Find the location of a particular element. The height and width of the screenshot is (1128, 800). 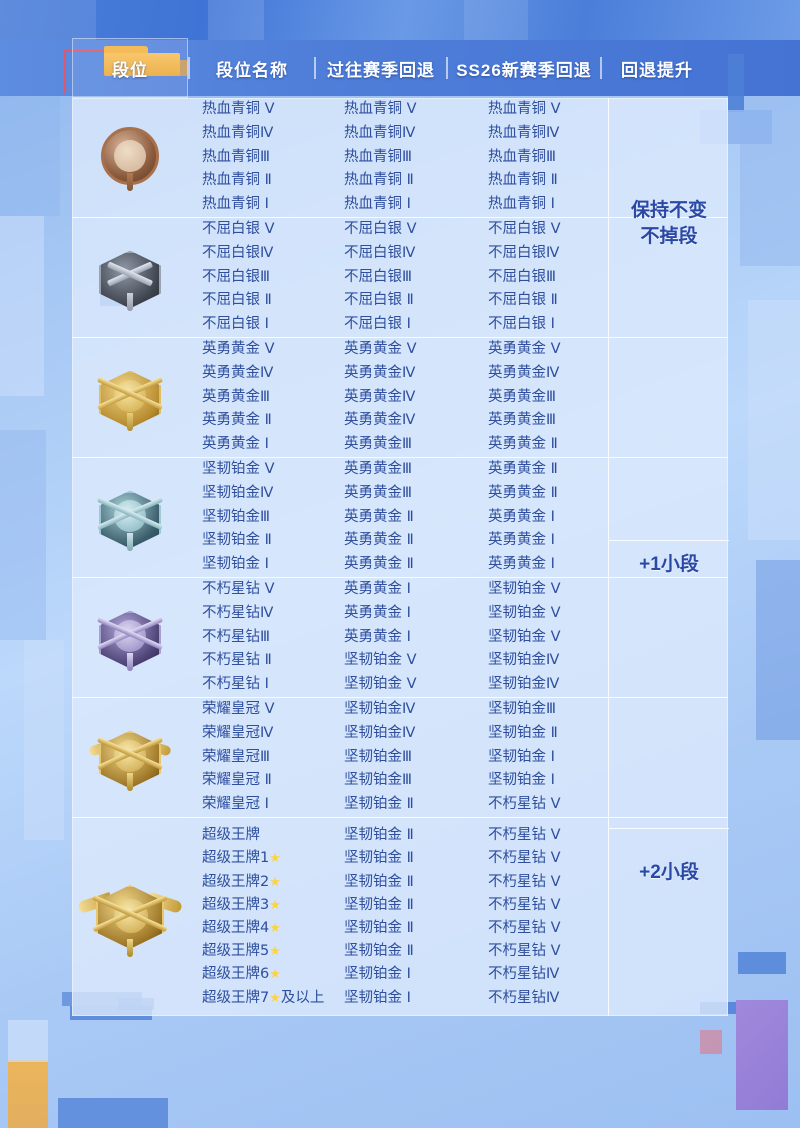

cell-past-reset: 热血青铜Ⅲ is located at coordinates (378, 156).